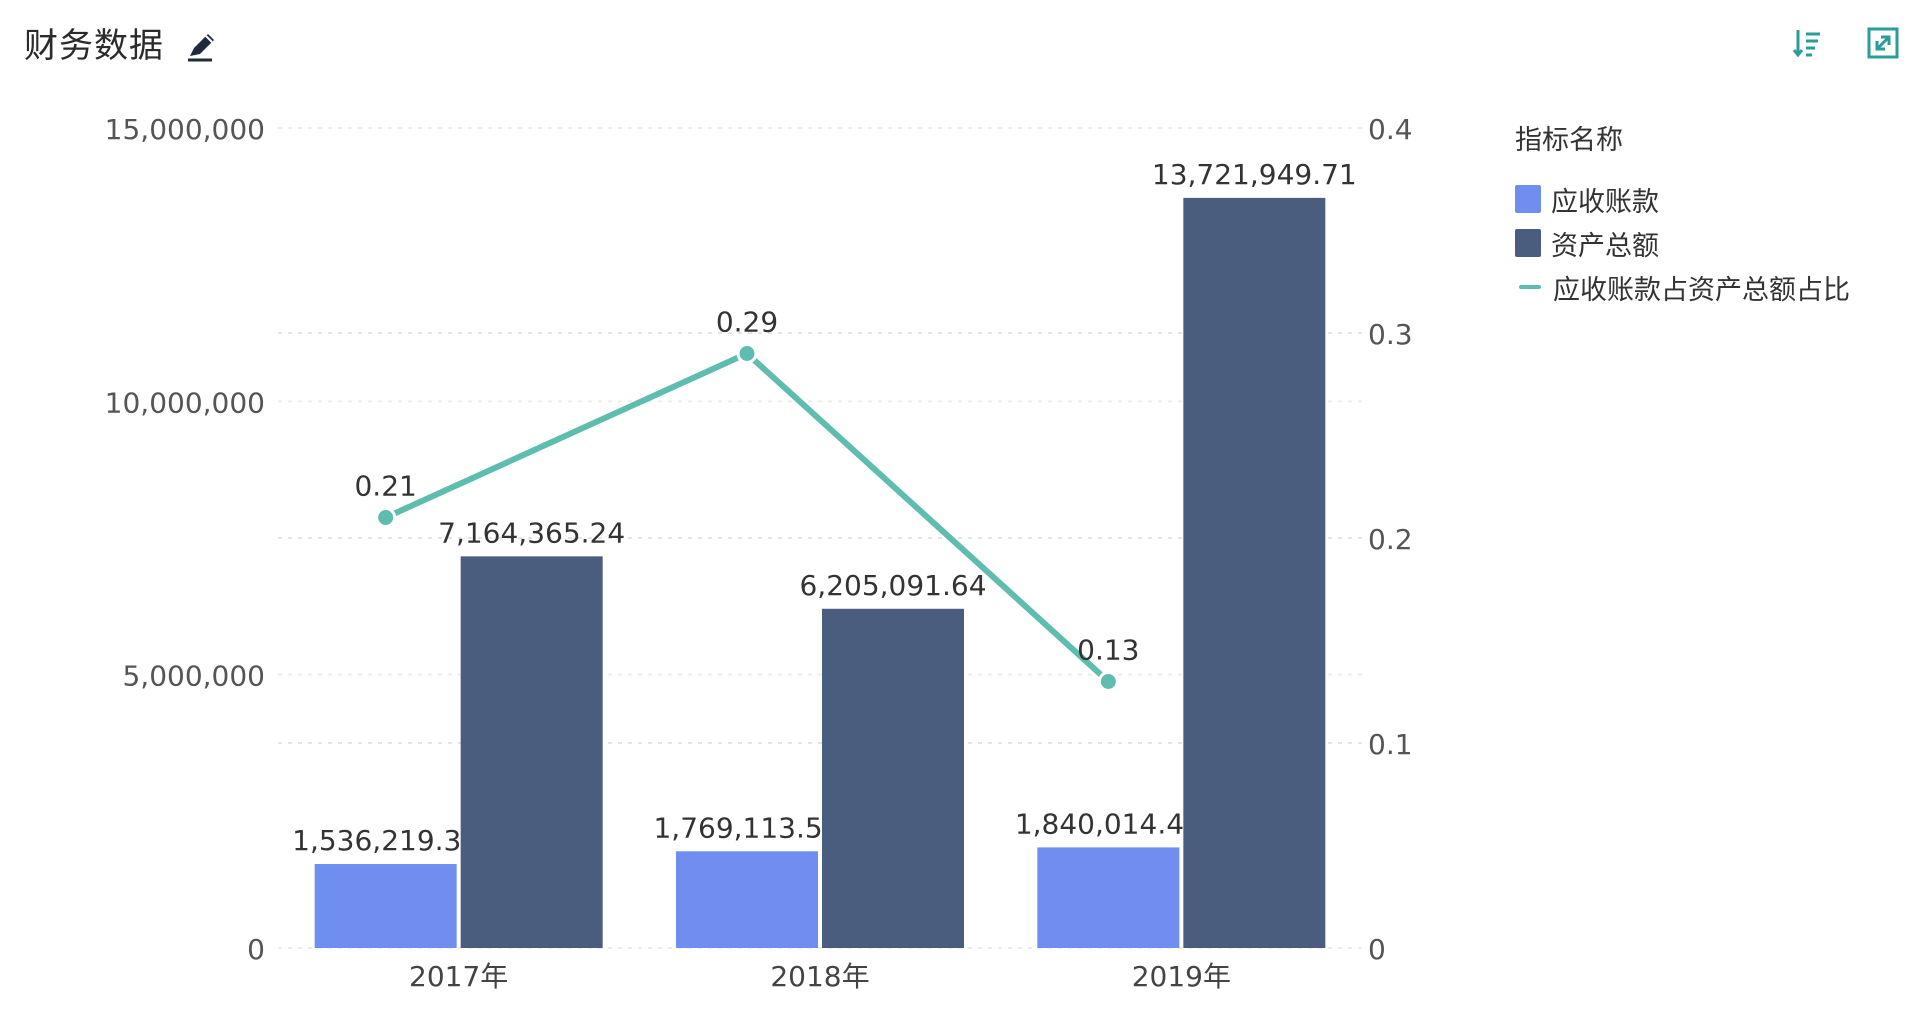  What do you see at coordinates (1605, 246) in the screenshot?
I see `legend-label: 资产总额` at bounding box center [1605, 246].